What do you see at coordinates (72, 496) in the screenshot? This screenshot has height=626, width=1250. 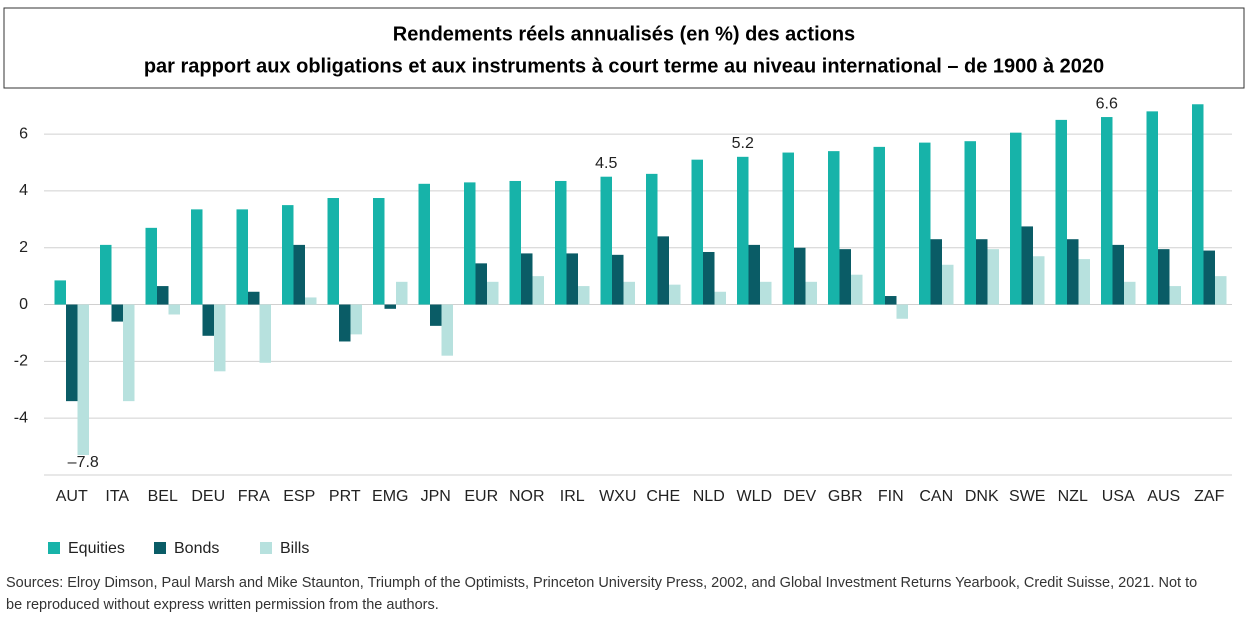 I see `x-tick-label: AUT` at bounding box center [72, 496].